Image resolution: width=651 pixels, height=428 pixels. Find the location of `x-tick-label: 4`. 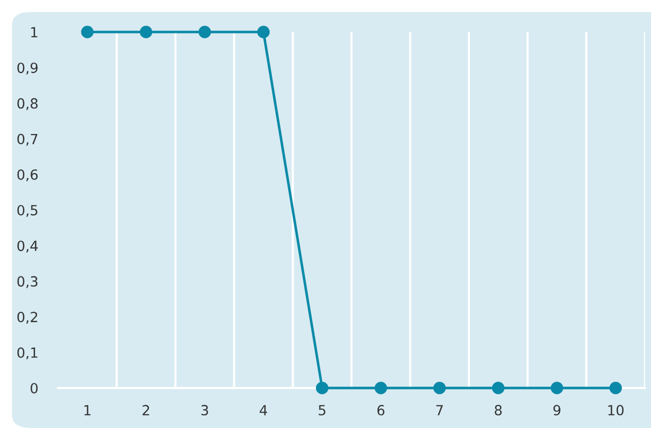

x-tick-label: 4 is located at coordinates (264, 410).